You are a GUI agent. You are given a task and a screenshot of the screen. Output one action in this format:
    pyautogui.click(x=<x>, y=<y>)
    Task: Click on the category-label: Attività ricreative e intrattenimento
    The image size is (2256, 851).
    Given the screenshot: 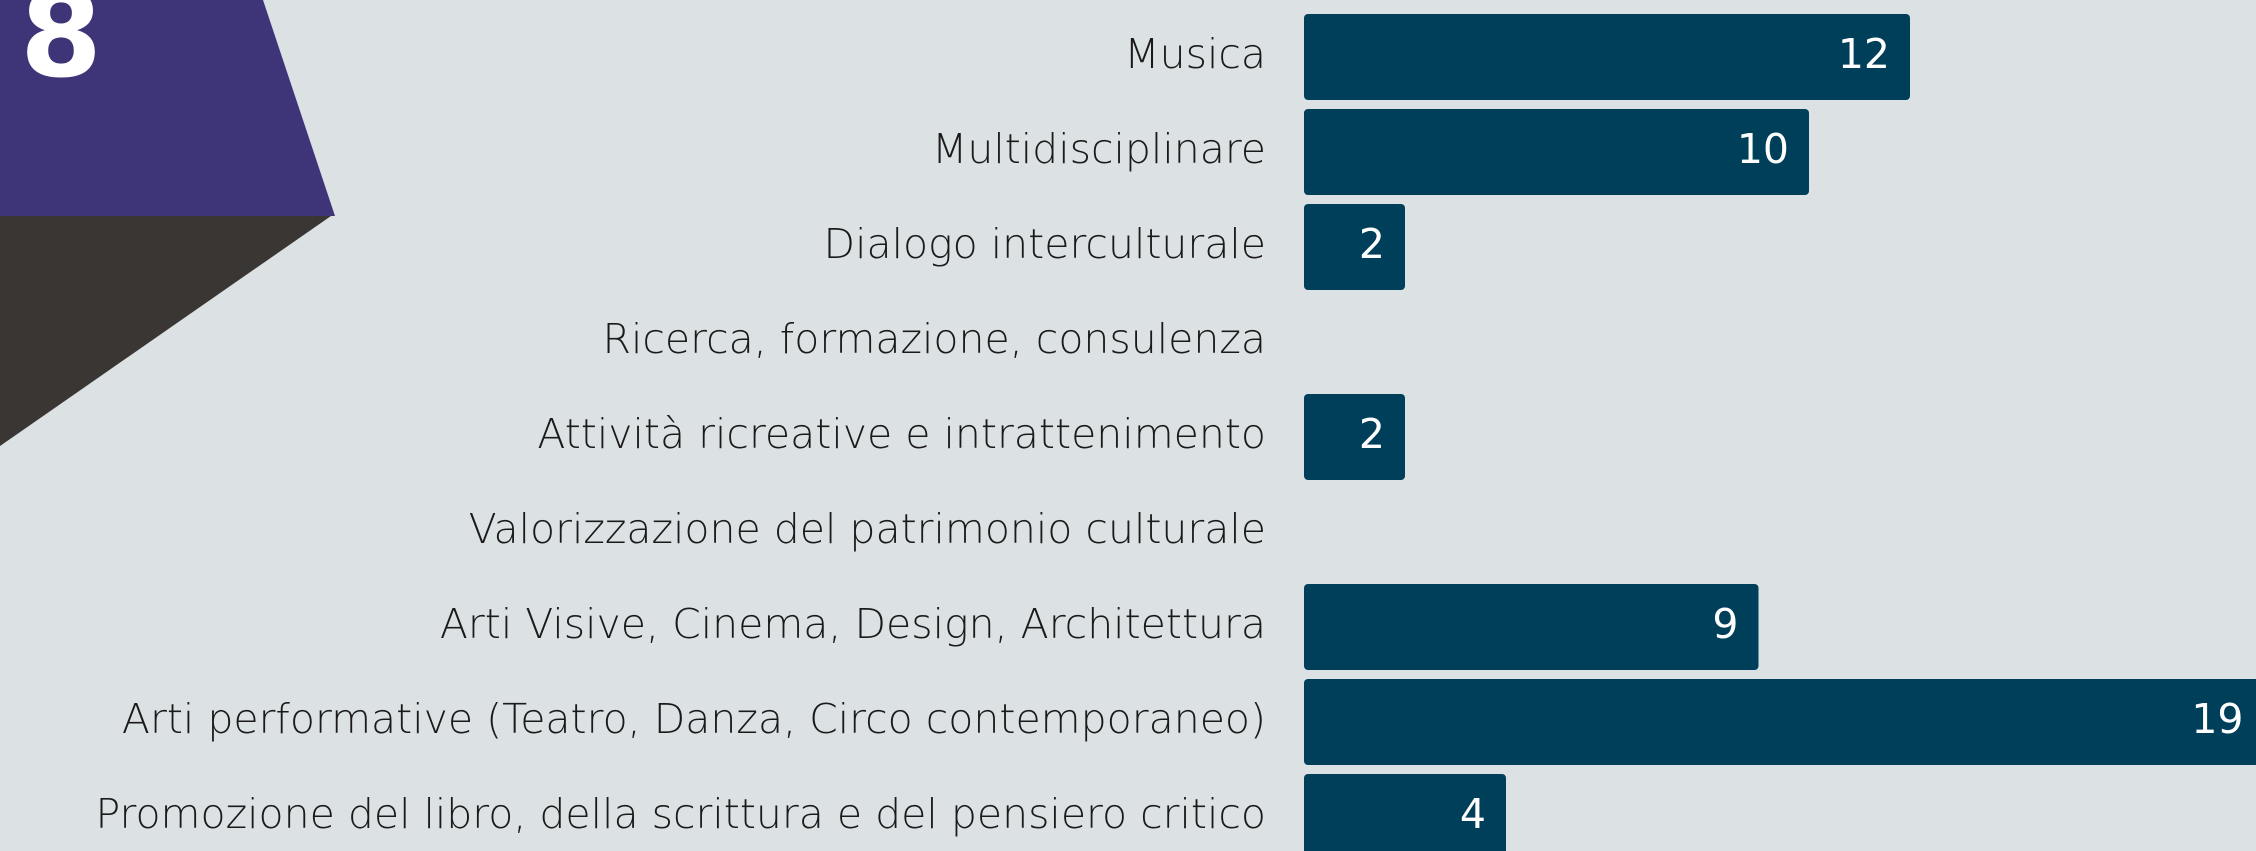 What is the action you would take?
    pyautogui.click(x=901, y=434)
    